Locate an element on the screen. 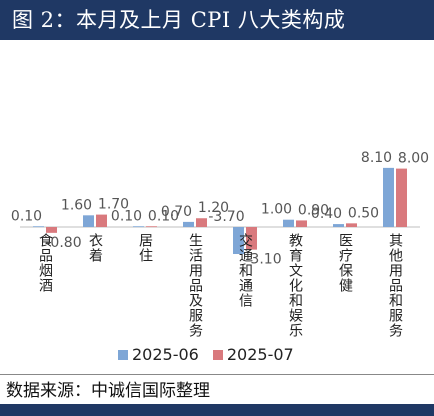 This screenshot has width=434, height=416. data-label-1-0: 0.10 is located at coordinates (26, 216).